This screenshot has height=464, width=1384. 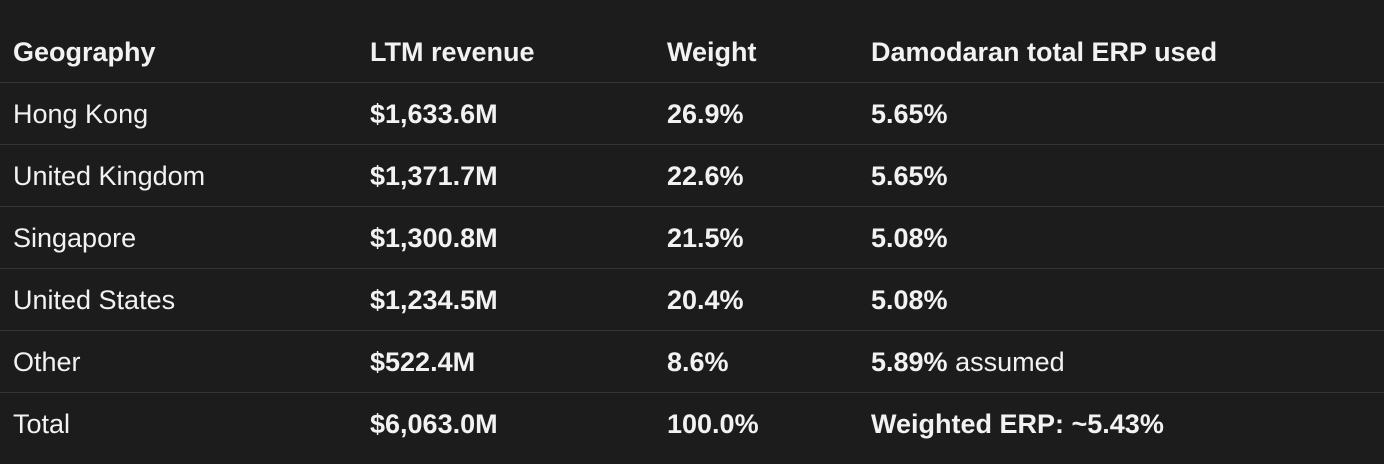 I want to click on weight-cell: 20.4%, so click(x=705, y=300).